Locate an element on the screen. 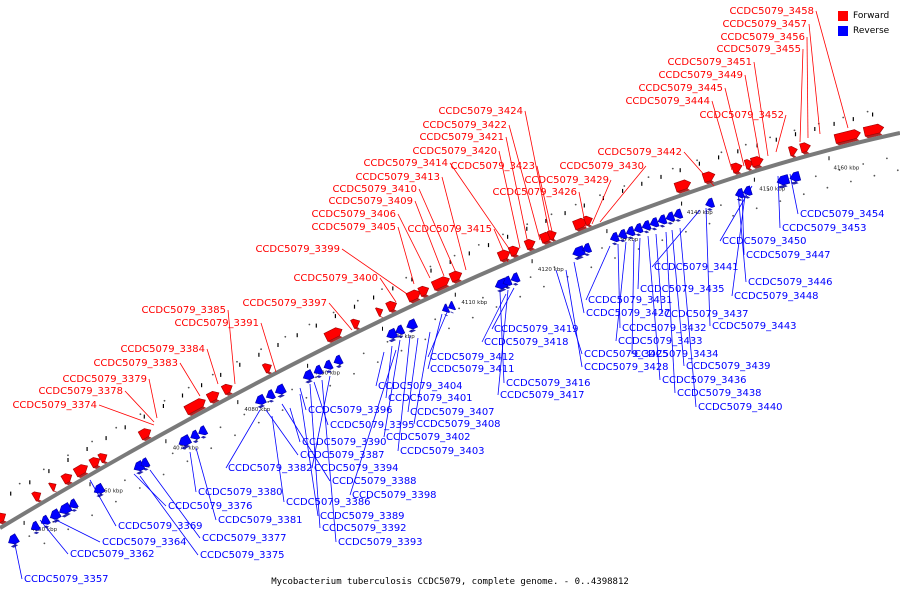 This screenshot has height=600, width=900. gene-label: CCDC5079_3428 is located at coordinates (626, 367).